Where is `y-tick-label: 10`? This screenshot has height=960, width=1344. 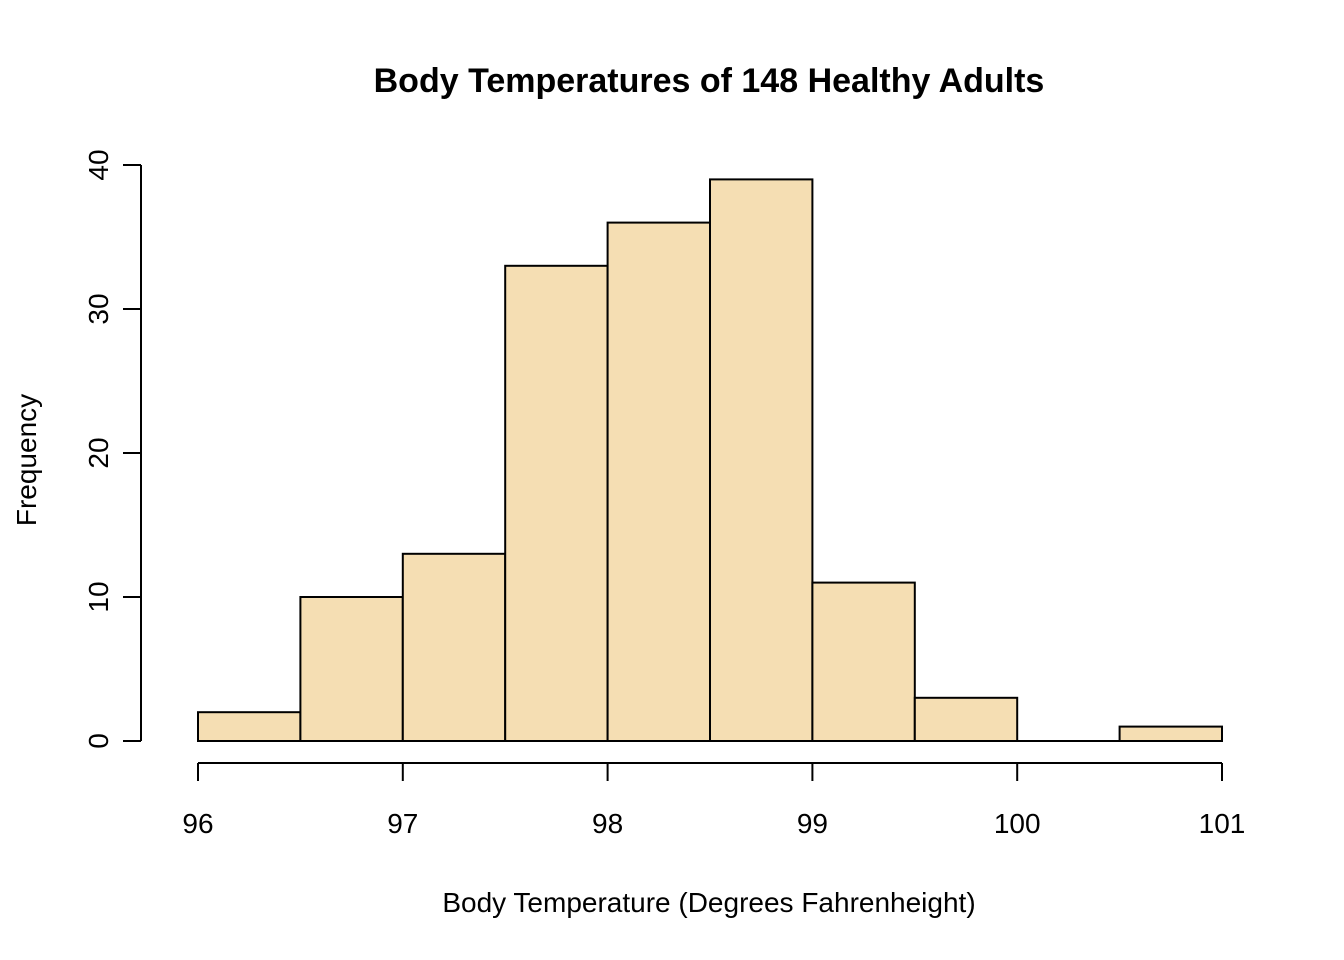 y-tick-label: 10 is located at coordinates (98, 596).